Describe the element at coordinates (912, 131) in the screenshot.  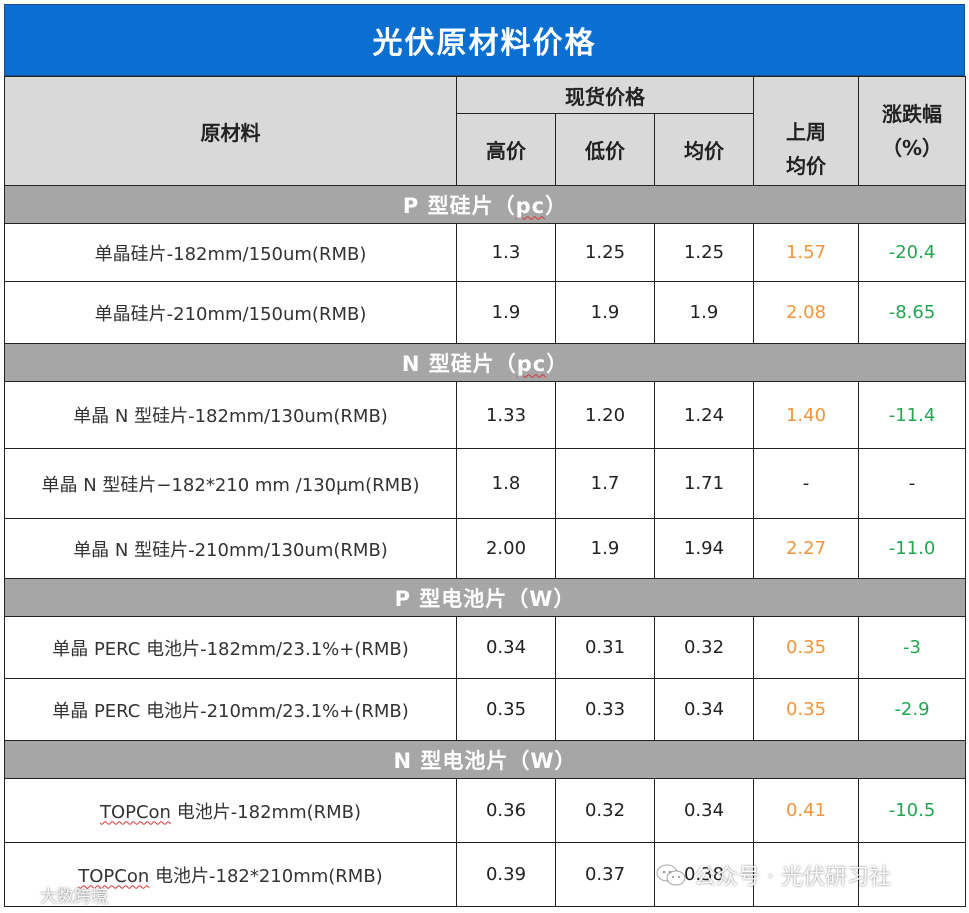
I see `header-change: 涨跌幅 （%）` at that location.